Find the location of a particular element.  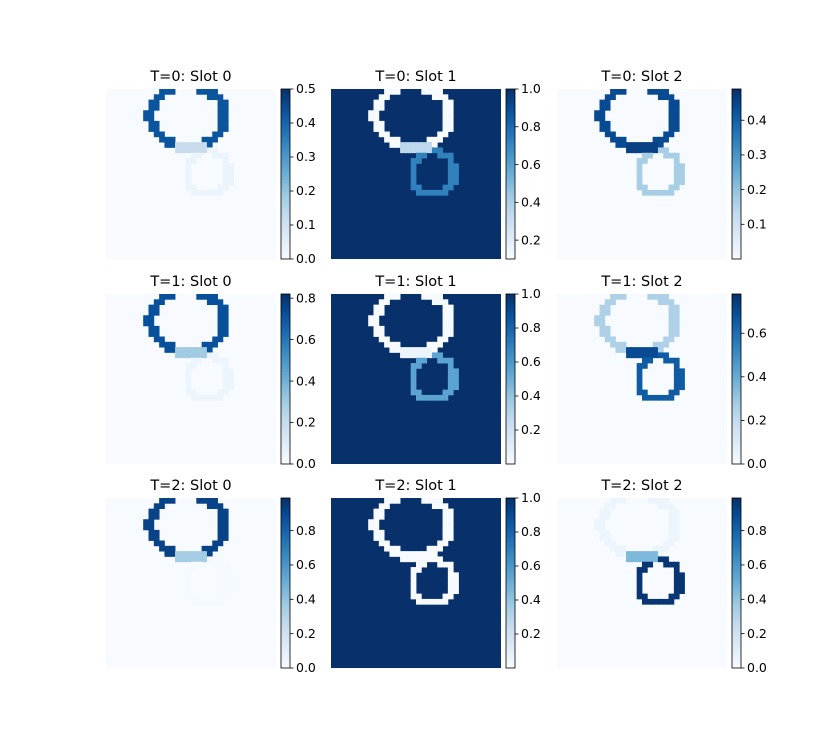

colorbar-tick-label: 0.2 is located at coordinates (306, 633).